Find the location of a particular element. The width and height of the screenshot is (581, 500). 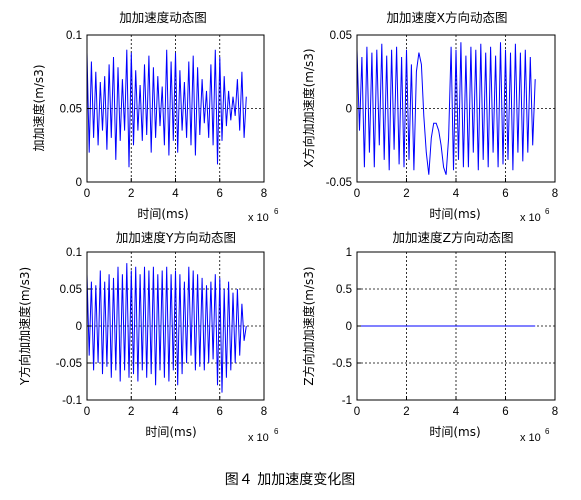

chart-title: 加加速度Y方向动态图 is located at coordinates (176, 237).